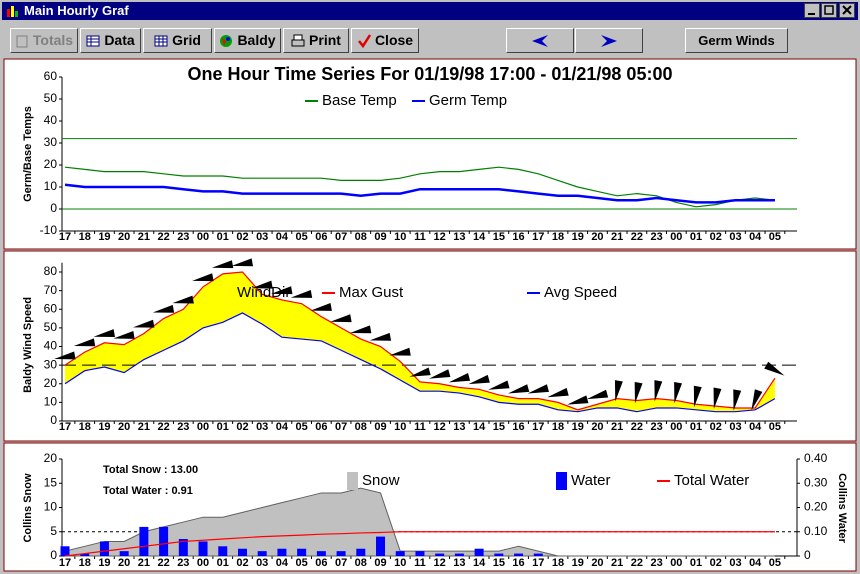 The height and width of the screenshot is (574, 860). What do you see at coordinates (76, 10) in the screenshot?
I see `window-title: Main Hourly Graf` at bounding box center [76, 10].